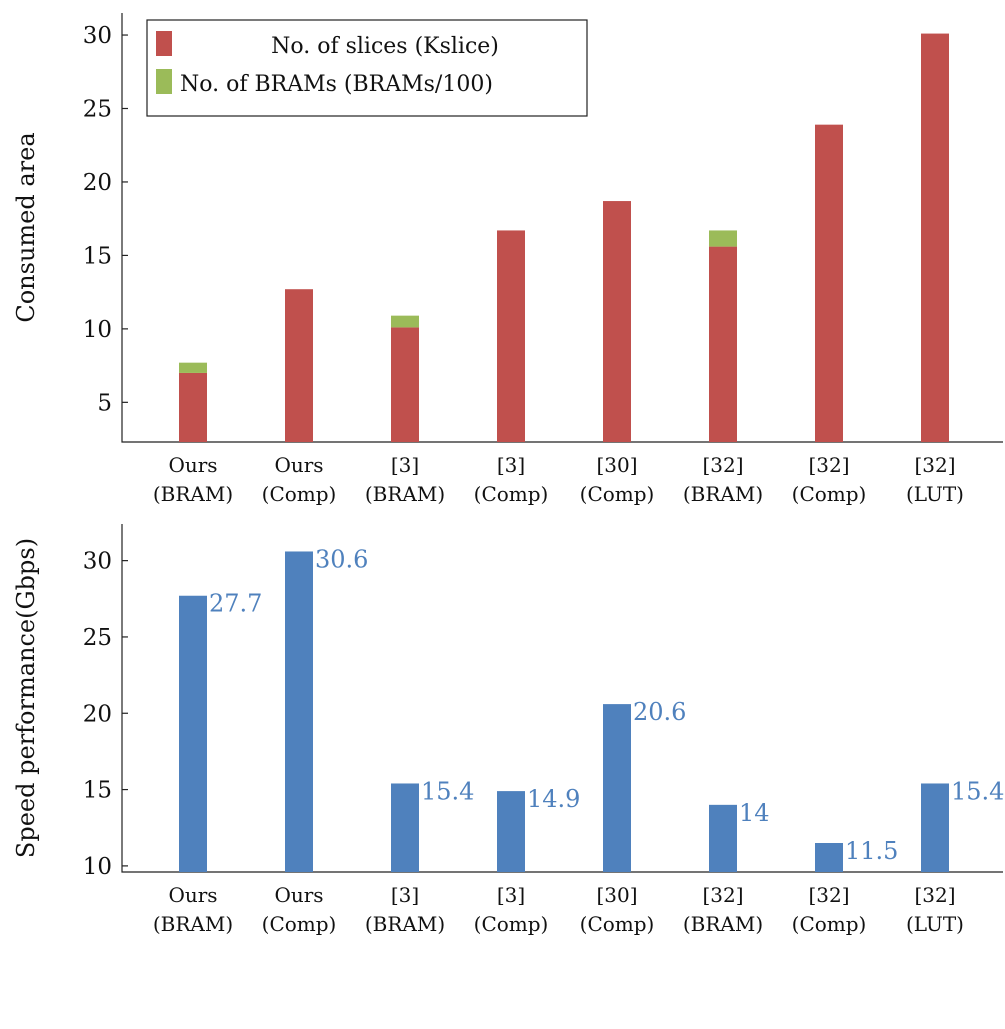 The width and height of the screenshot is (1005, 1029). I want to click on data-label: 14, so click(754, 813).